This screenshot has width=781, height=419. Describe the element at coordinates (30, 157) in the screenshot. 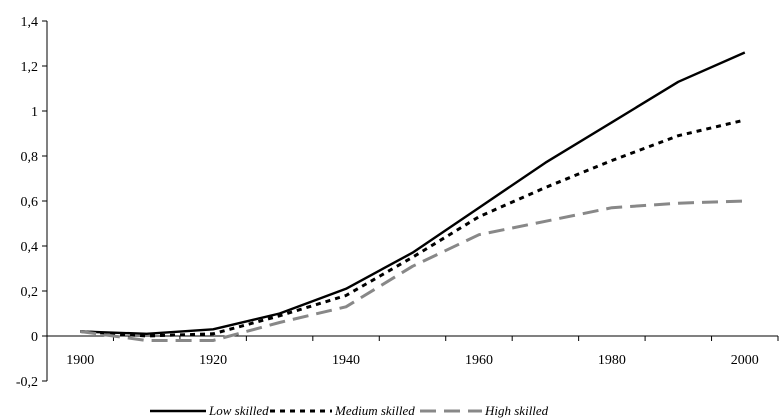

I see `y-tick-label: 0,8` at that location.